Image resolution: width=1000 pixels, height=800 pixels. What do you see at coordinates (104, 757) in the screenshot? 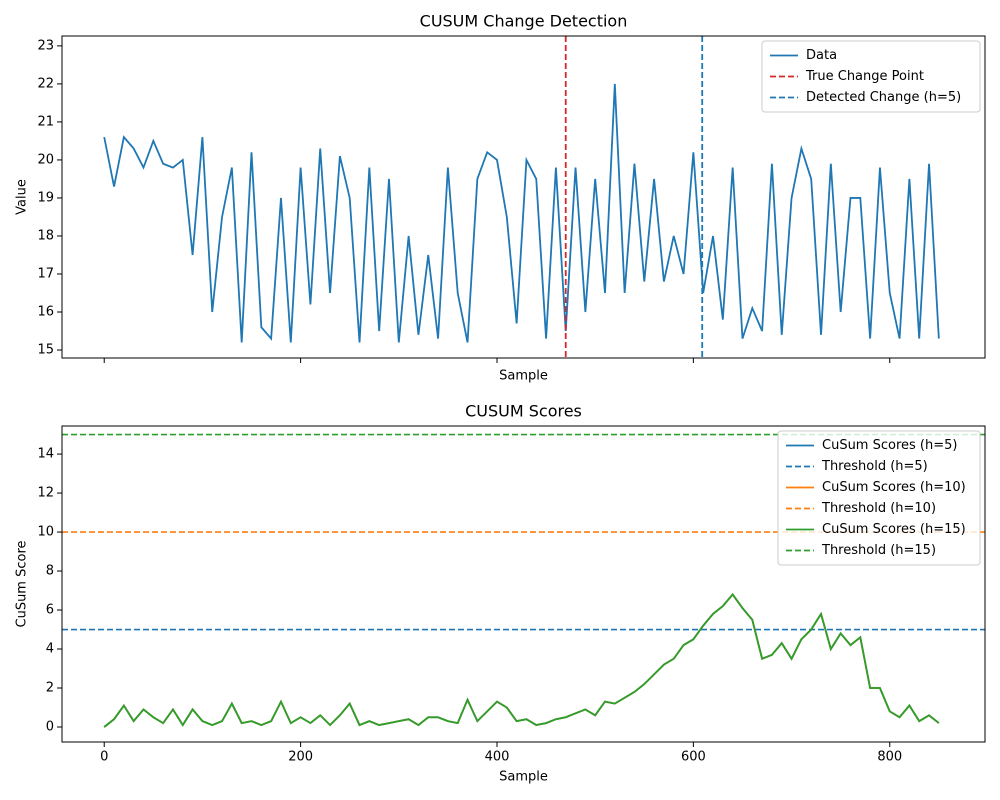
I see `x-tick-label: 0` at bounding box center [104, 757].